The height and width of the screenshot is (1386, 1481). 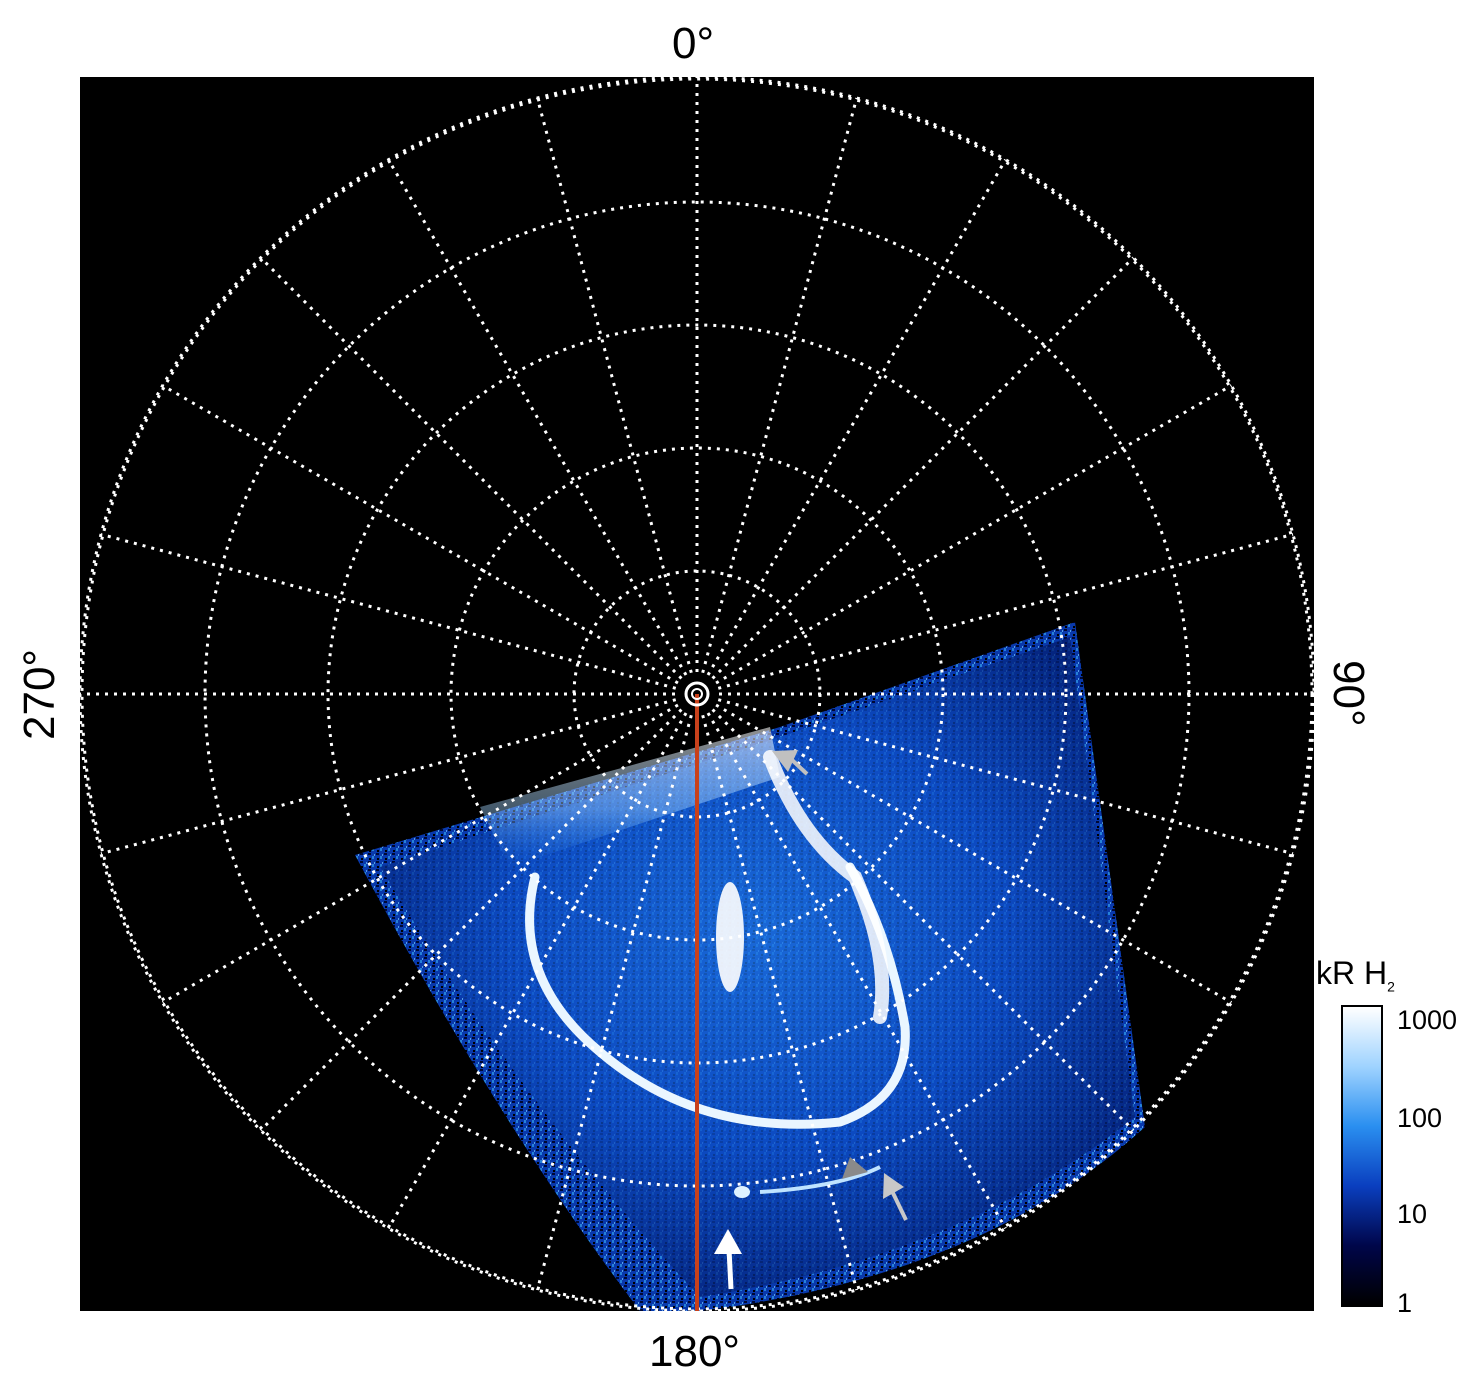 I want to click on arrow-top-gray-icon, so click(x=790, y=763).